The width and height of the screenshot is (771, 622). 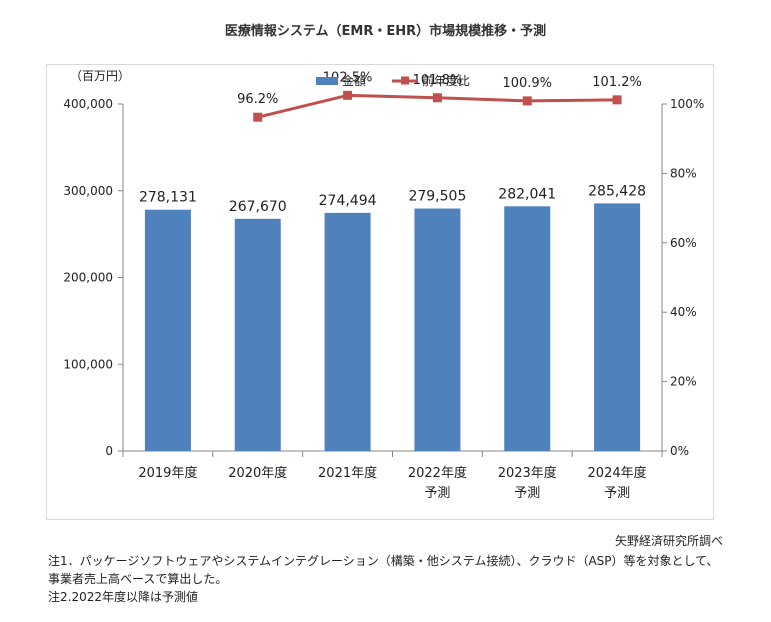 What do you see at coordinates (168, 198) in the screenshot?
I see `bar-value-label: 278,131` at bounding box center [168, 198].